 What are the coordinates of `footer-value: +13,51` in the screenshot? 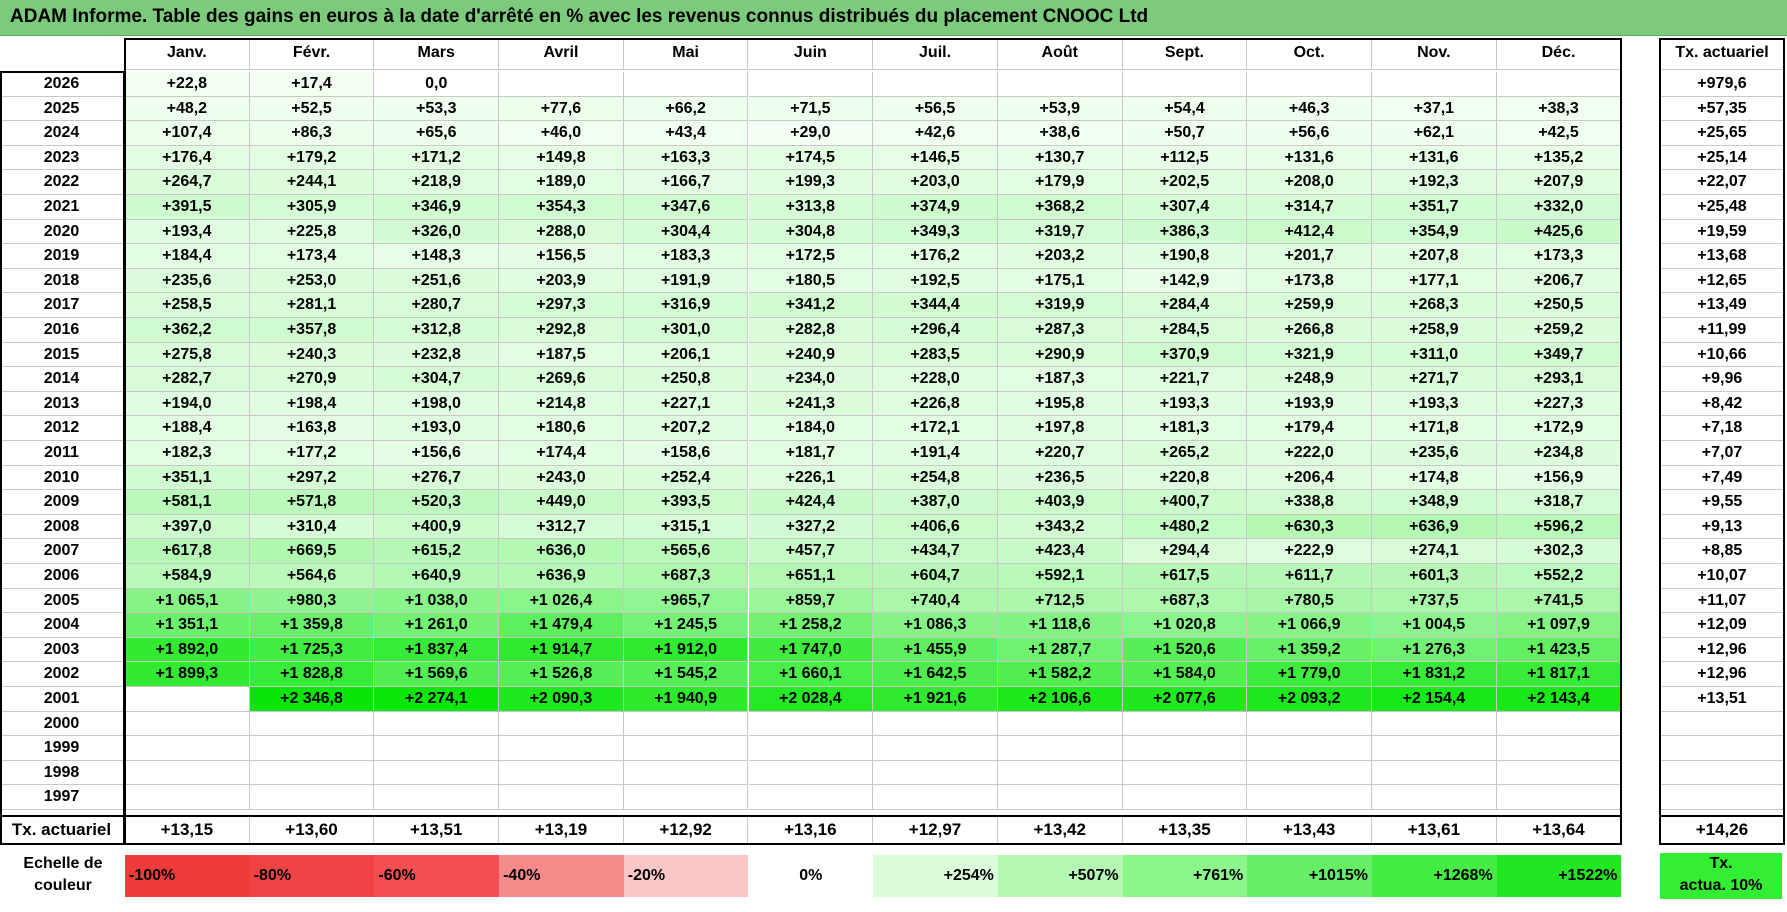 It's located at (437, 830).